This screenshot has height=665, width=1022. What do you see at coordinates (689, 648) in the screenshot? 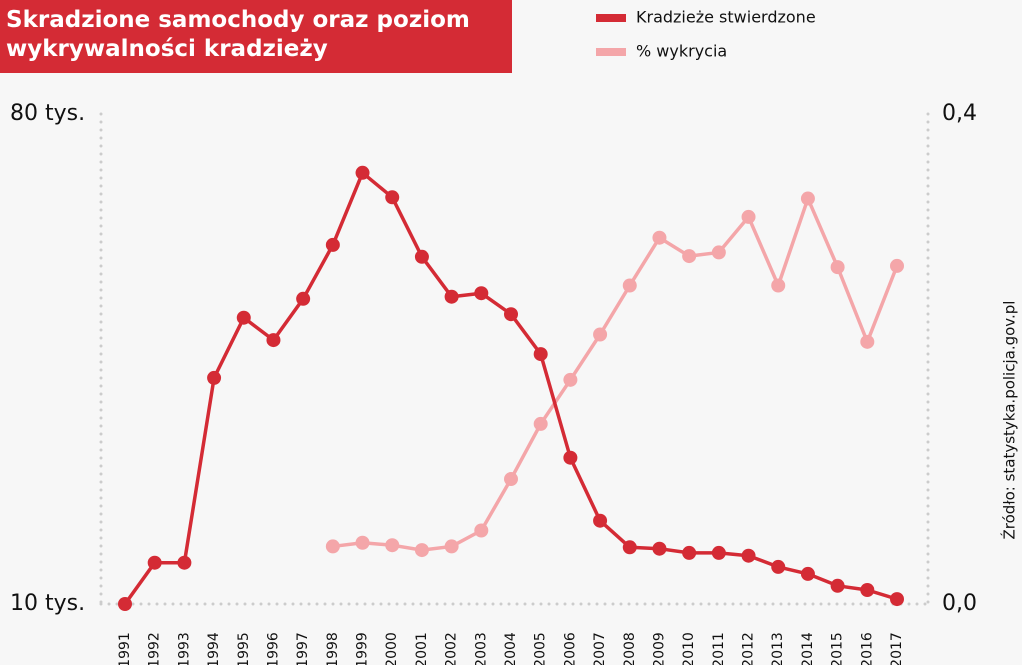
I see `x-tick-label: 2010` at bounding box center [689, 648].